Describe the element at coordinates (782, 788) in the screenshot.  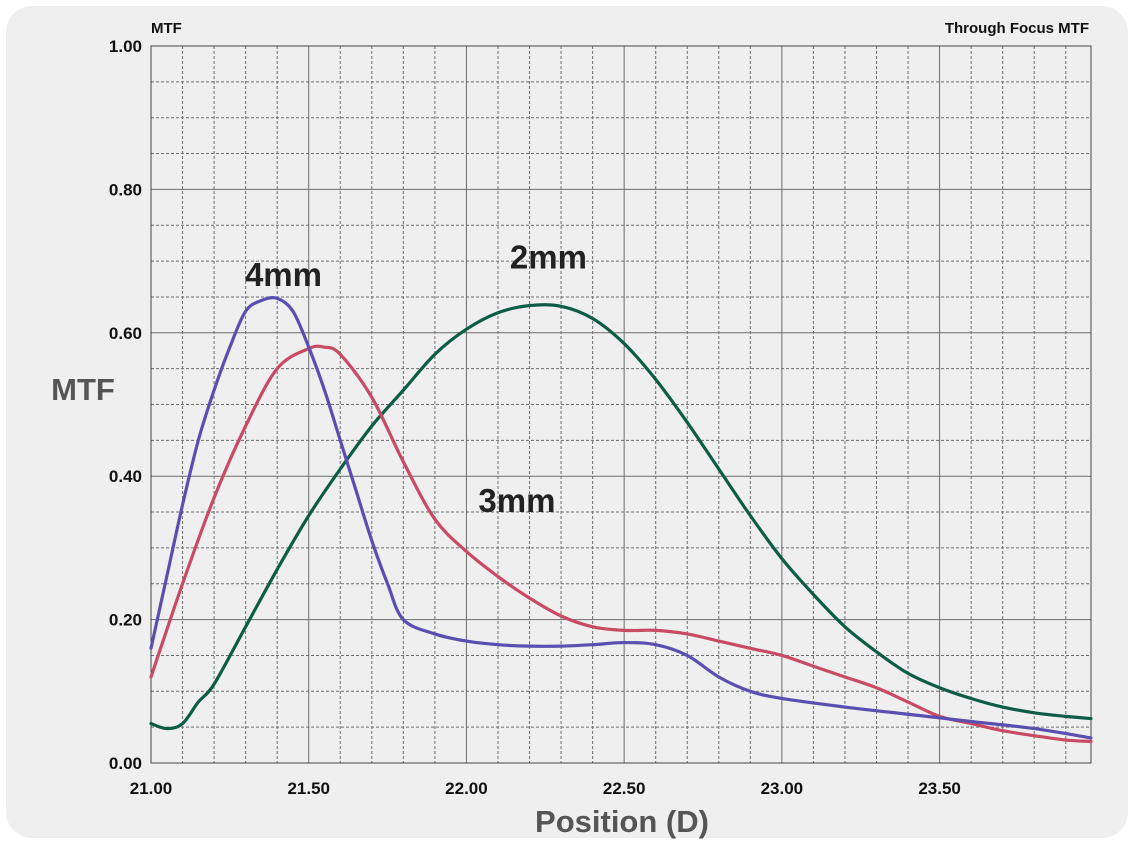
I see `x-tick-label: 23.00` at that location.